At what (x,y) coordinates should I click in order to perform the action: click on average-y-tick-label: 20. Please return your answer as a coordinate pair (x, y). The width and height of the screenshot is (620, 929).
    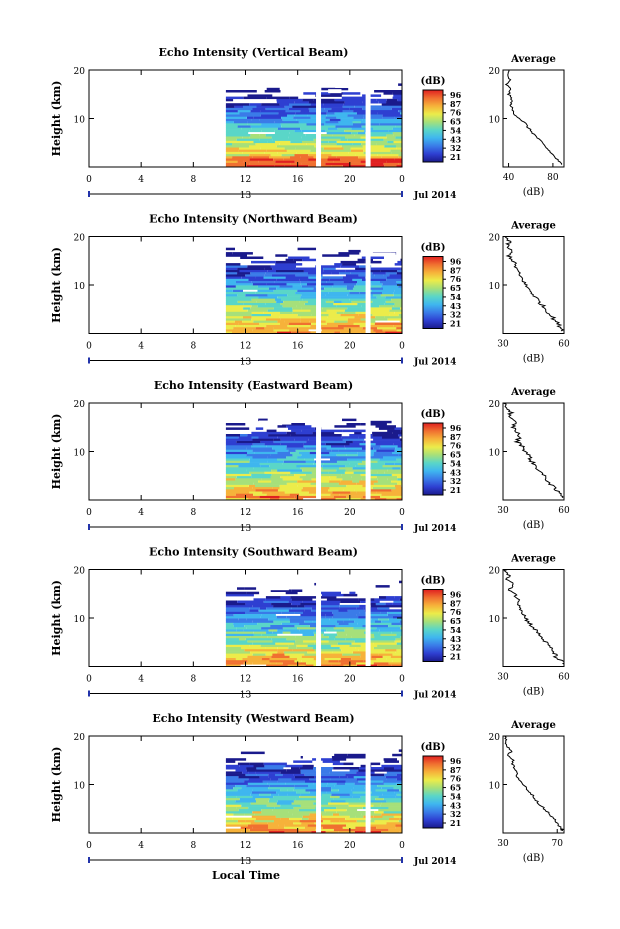
    Looking at the image, I should click on (495, 572).